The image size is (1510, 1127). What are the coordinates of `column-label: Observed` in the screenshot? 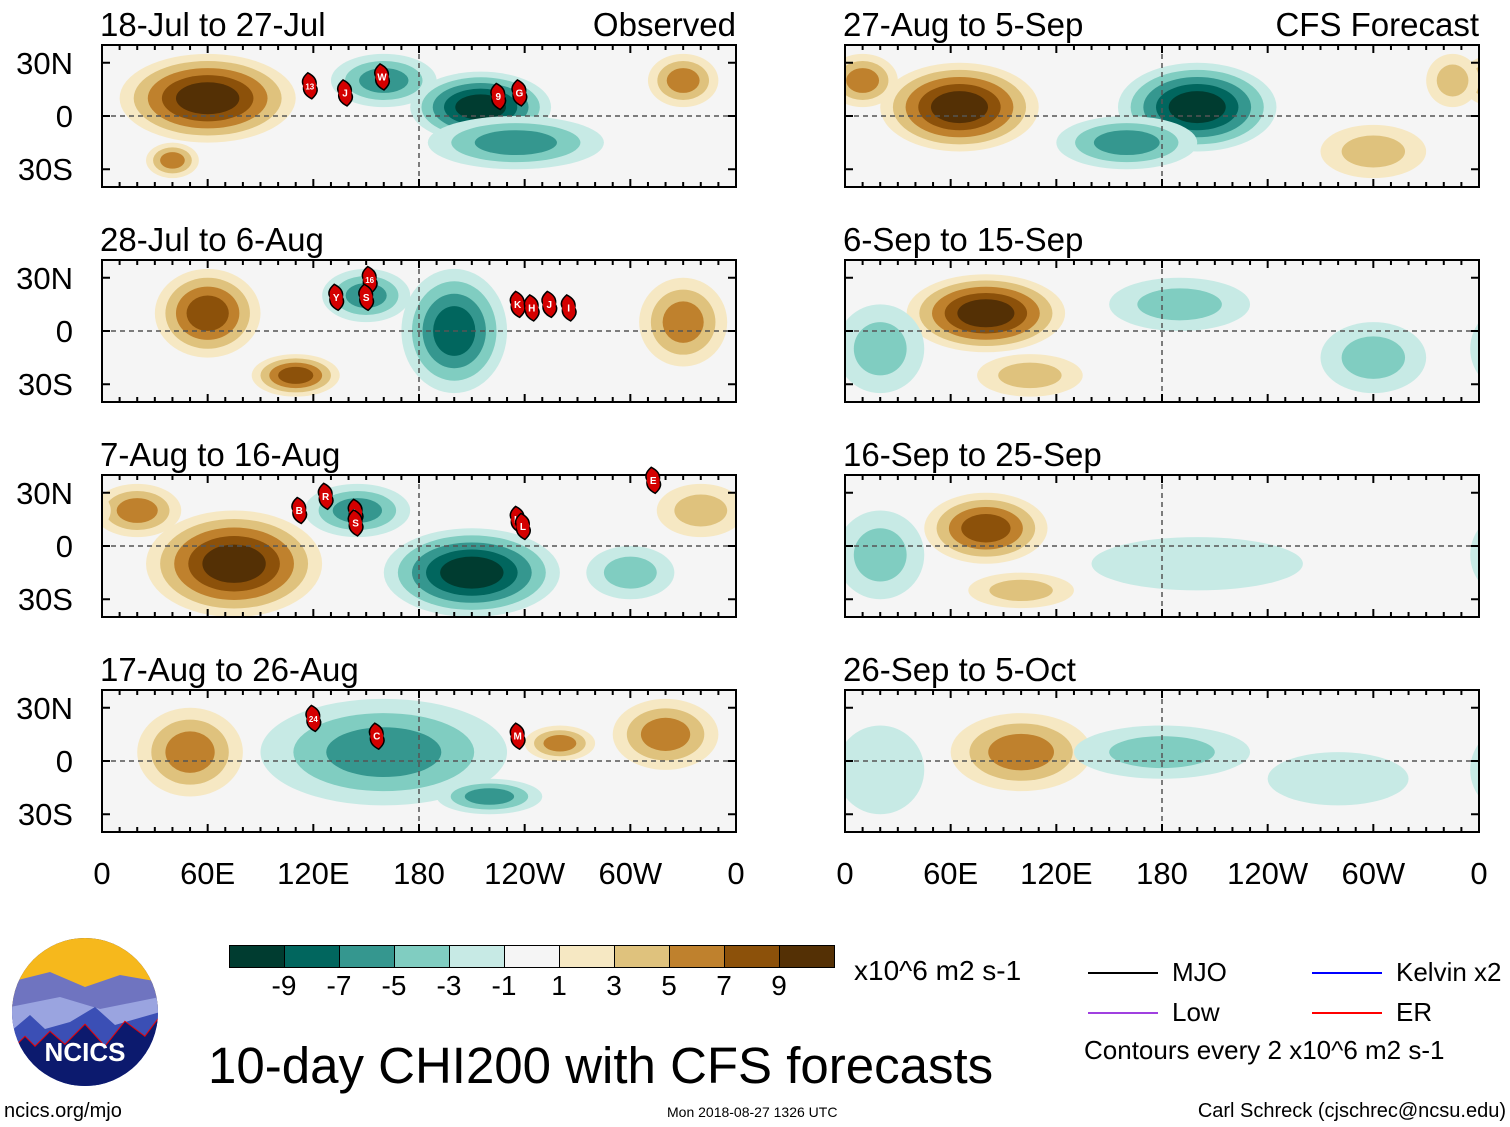 It's located at (664, 24).